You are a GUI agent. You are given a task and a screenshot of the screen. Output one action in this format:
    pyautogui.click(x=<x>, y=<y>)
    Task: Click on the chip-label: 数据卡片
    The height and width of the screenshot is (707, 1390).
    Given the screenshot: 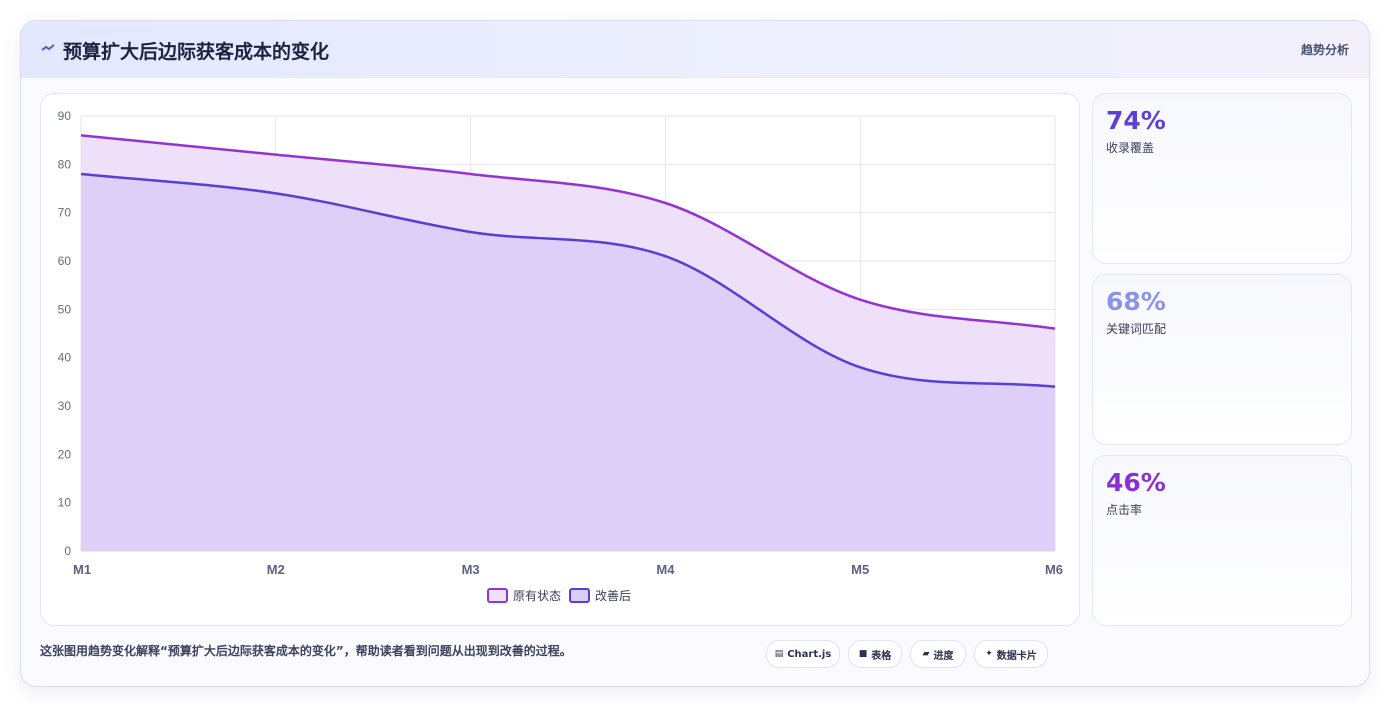 What is the action you would take?
    pyautogui.click(x=1016, y=656)
    